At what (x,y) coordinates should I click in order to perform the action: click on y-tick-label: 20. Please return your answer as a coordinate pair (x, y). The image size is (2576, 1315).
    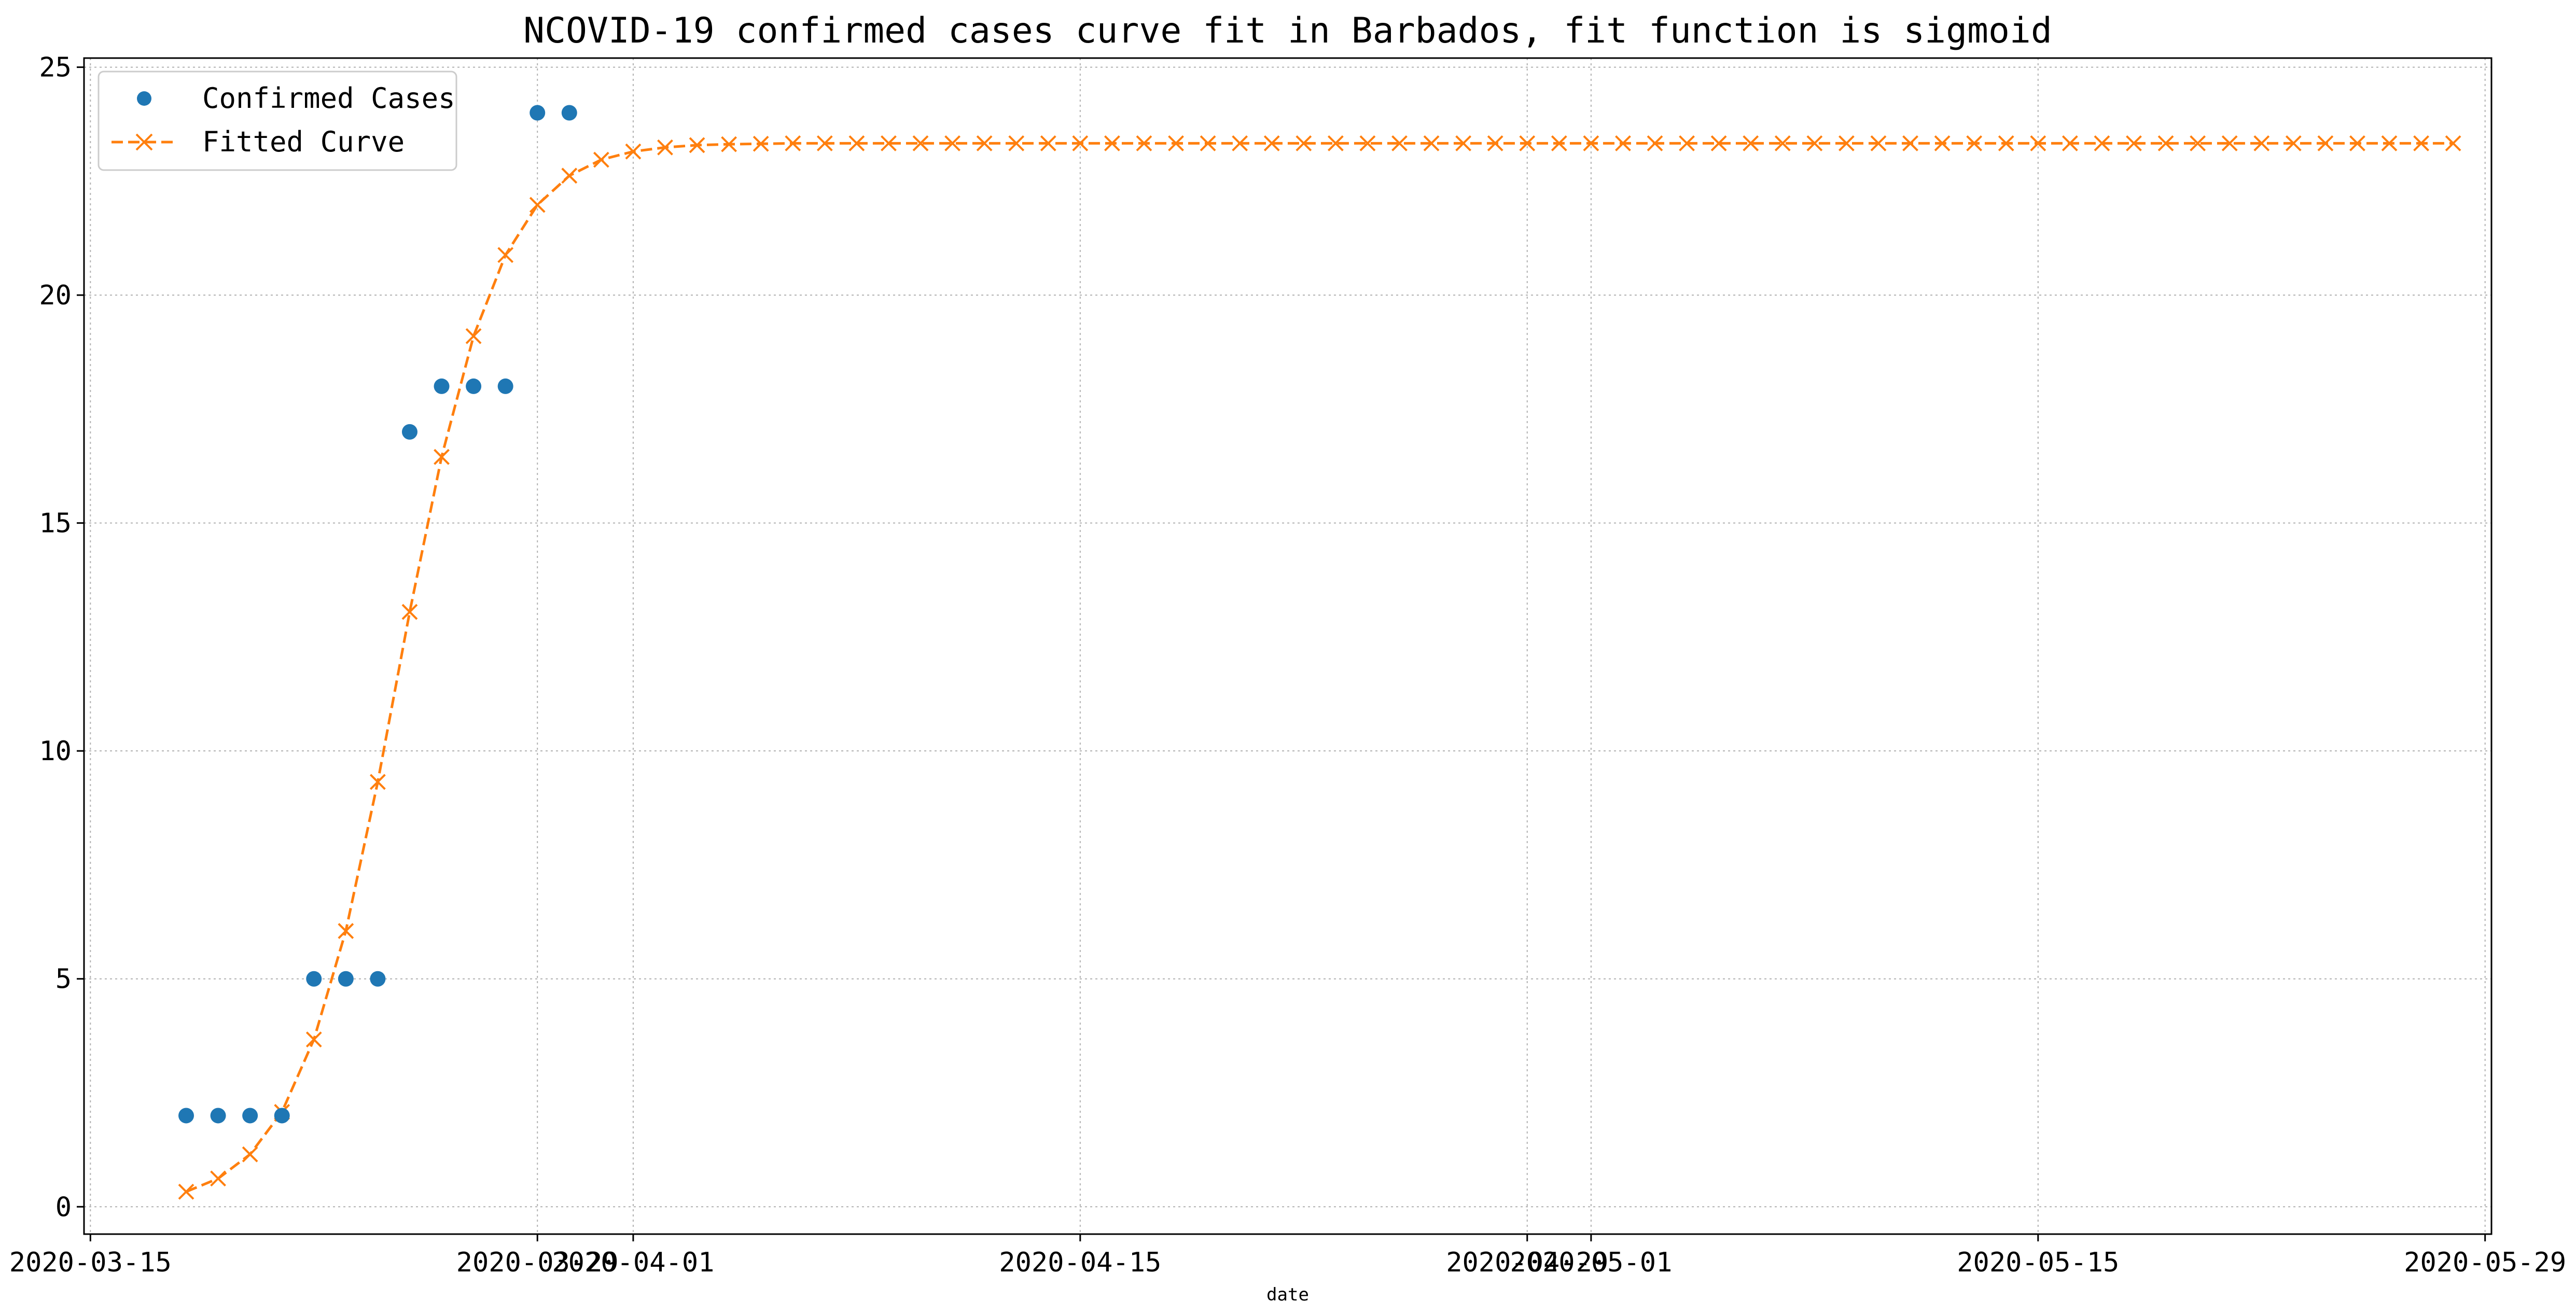
    Looking at the image, I should click on (55, 295).